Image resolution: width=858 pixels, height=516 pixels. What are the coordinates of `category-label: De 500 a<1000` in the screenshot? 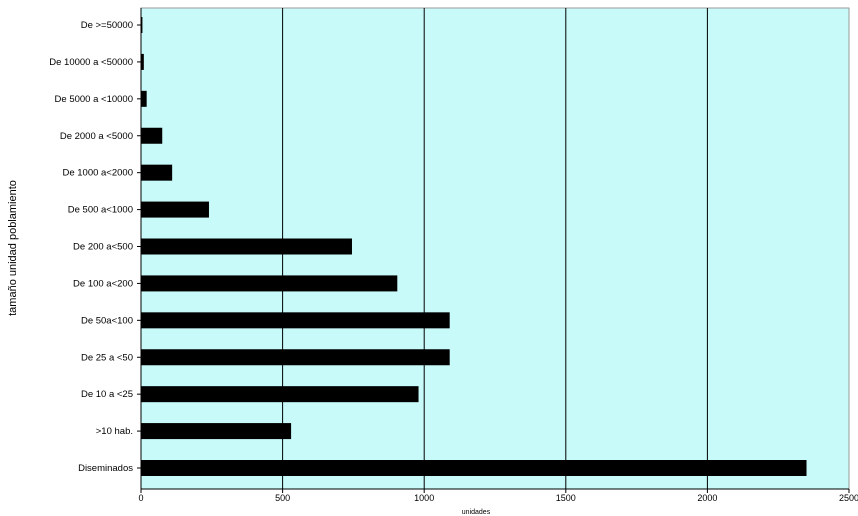 It's located at (100, 210).